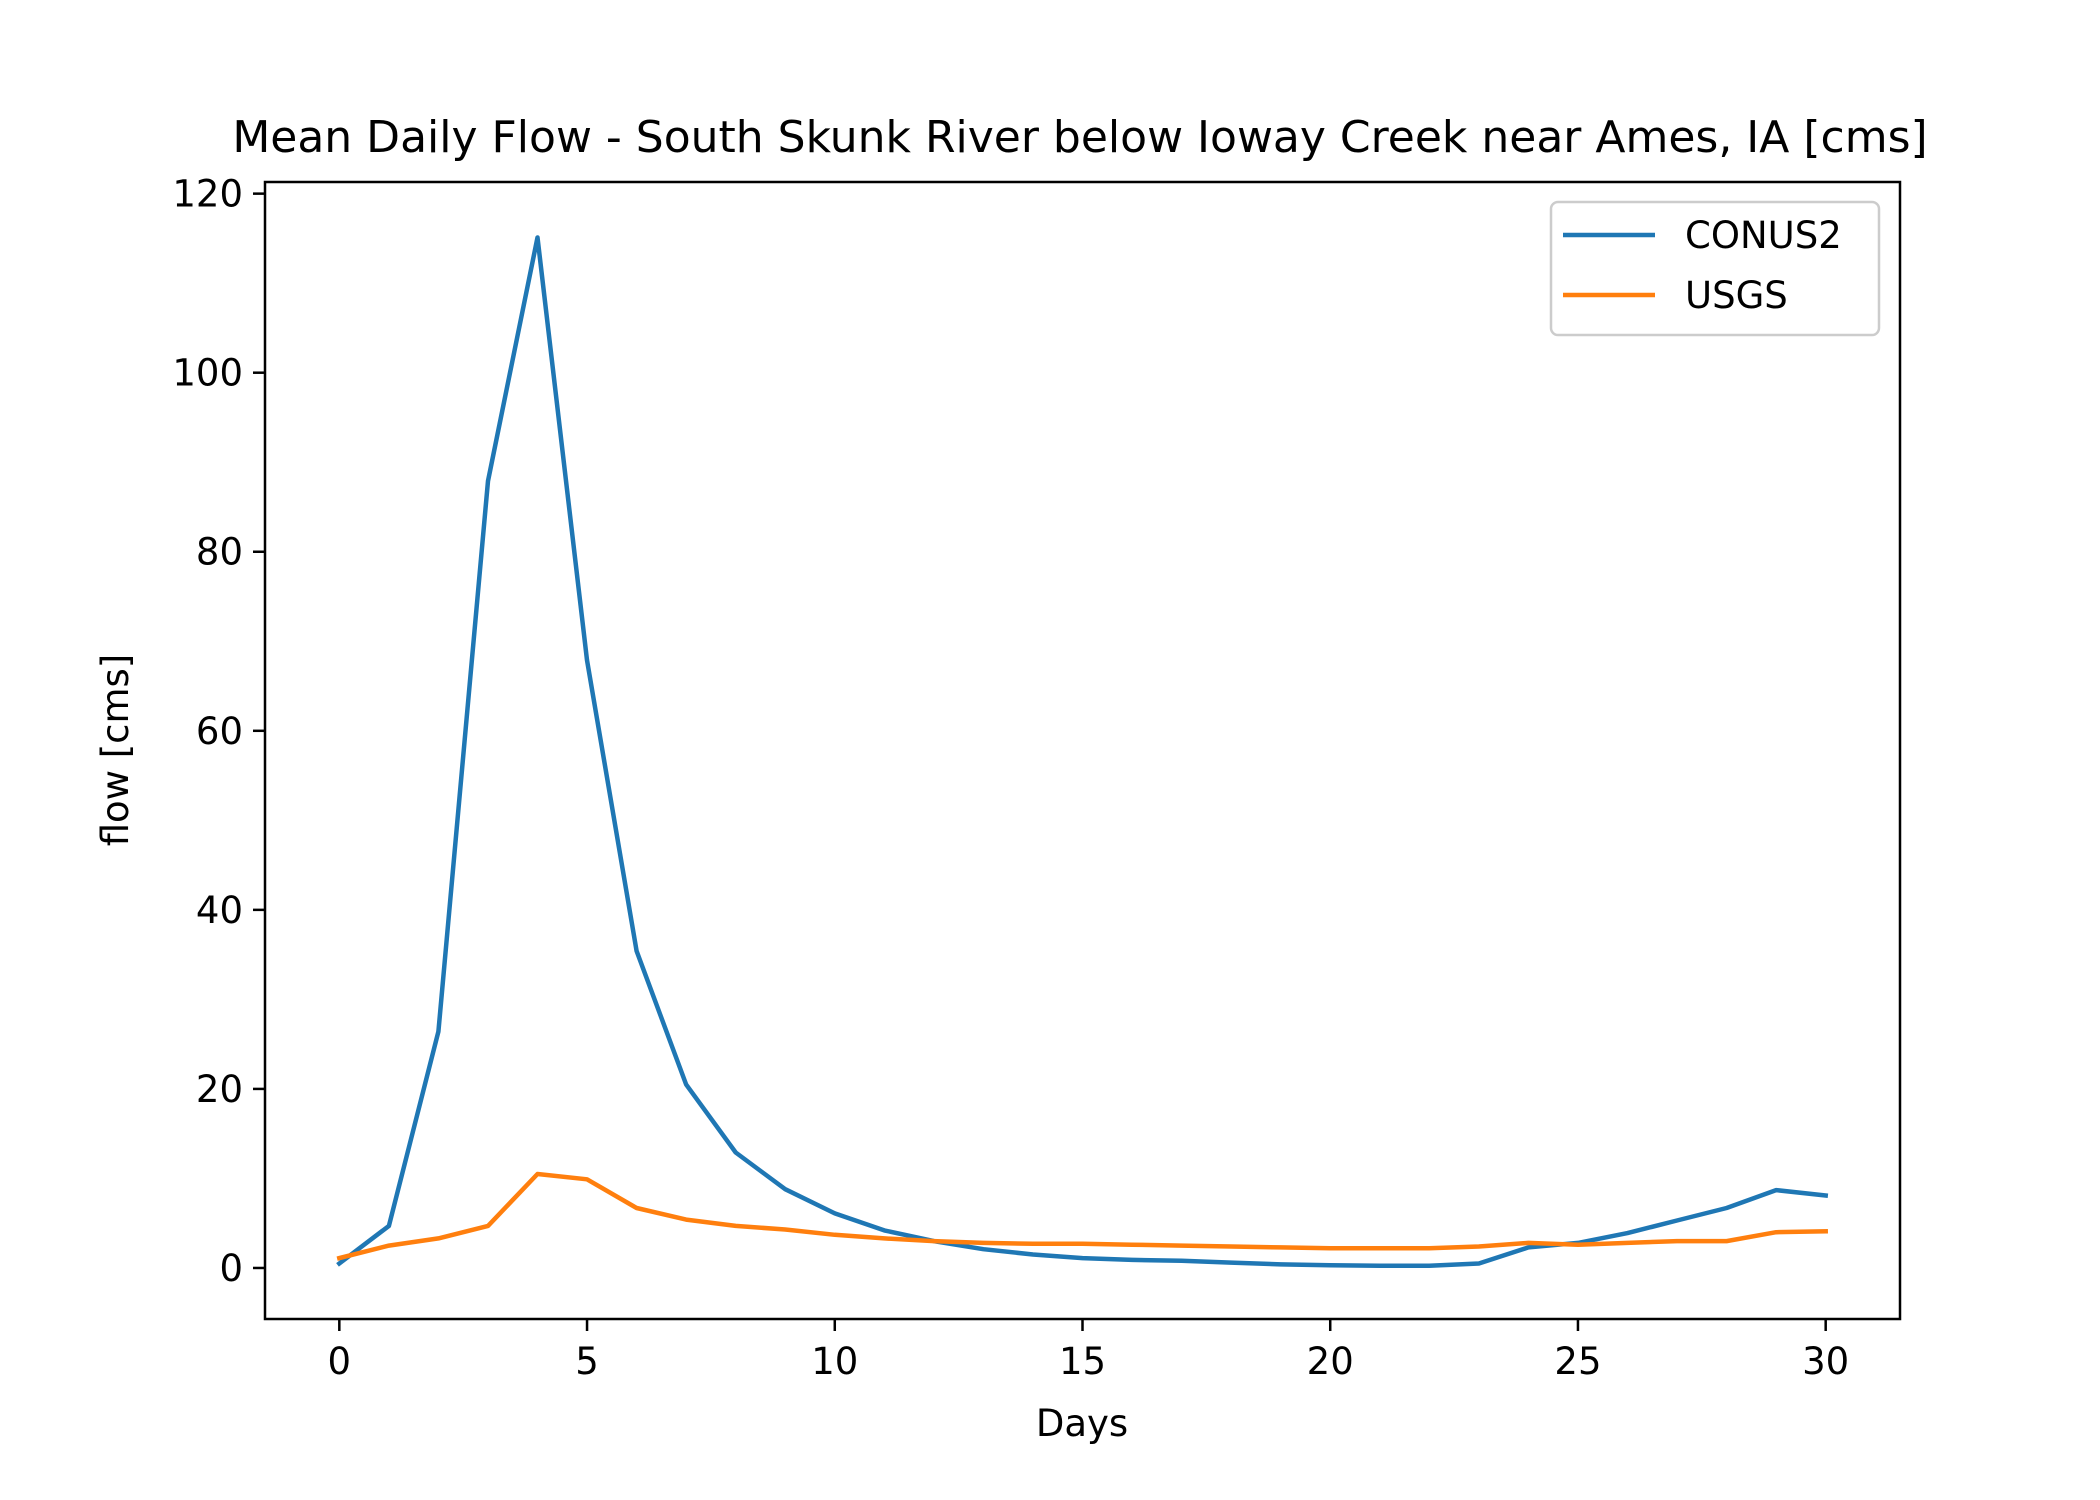  Describe the element at coordinates (207, 373) in the screenshot. I see `y-tick-label: 100` at that location.